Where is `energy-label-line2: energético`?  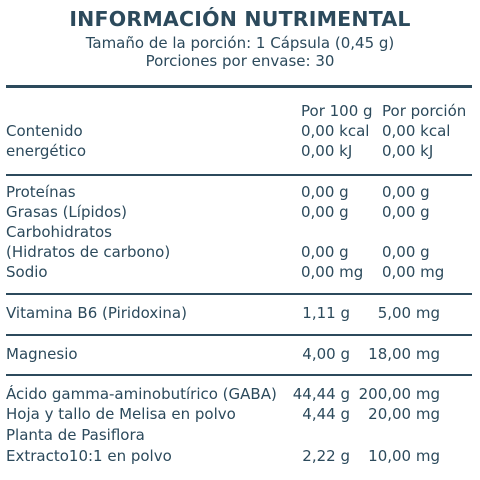 energy-label-line2: energético is located at coordinates (46, 151).